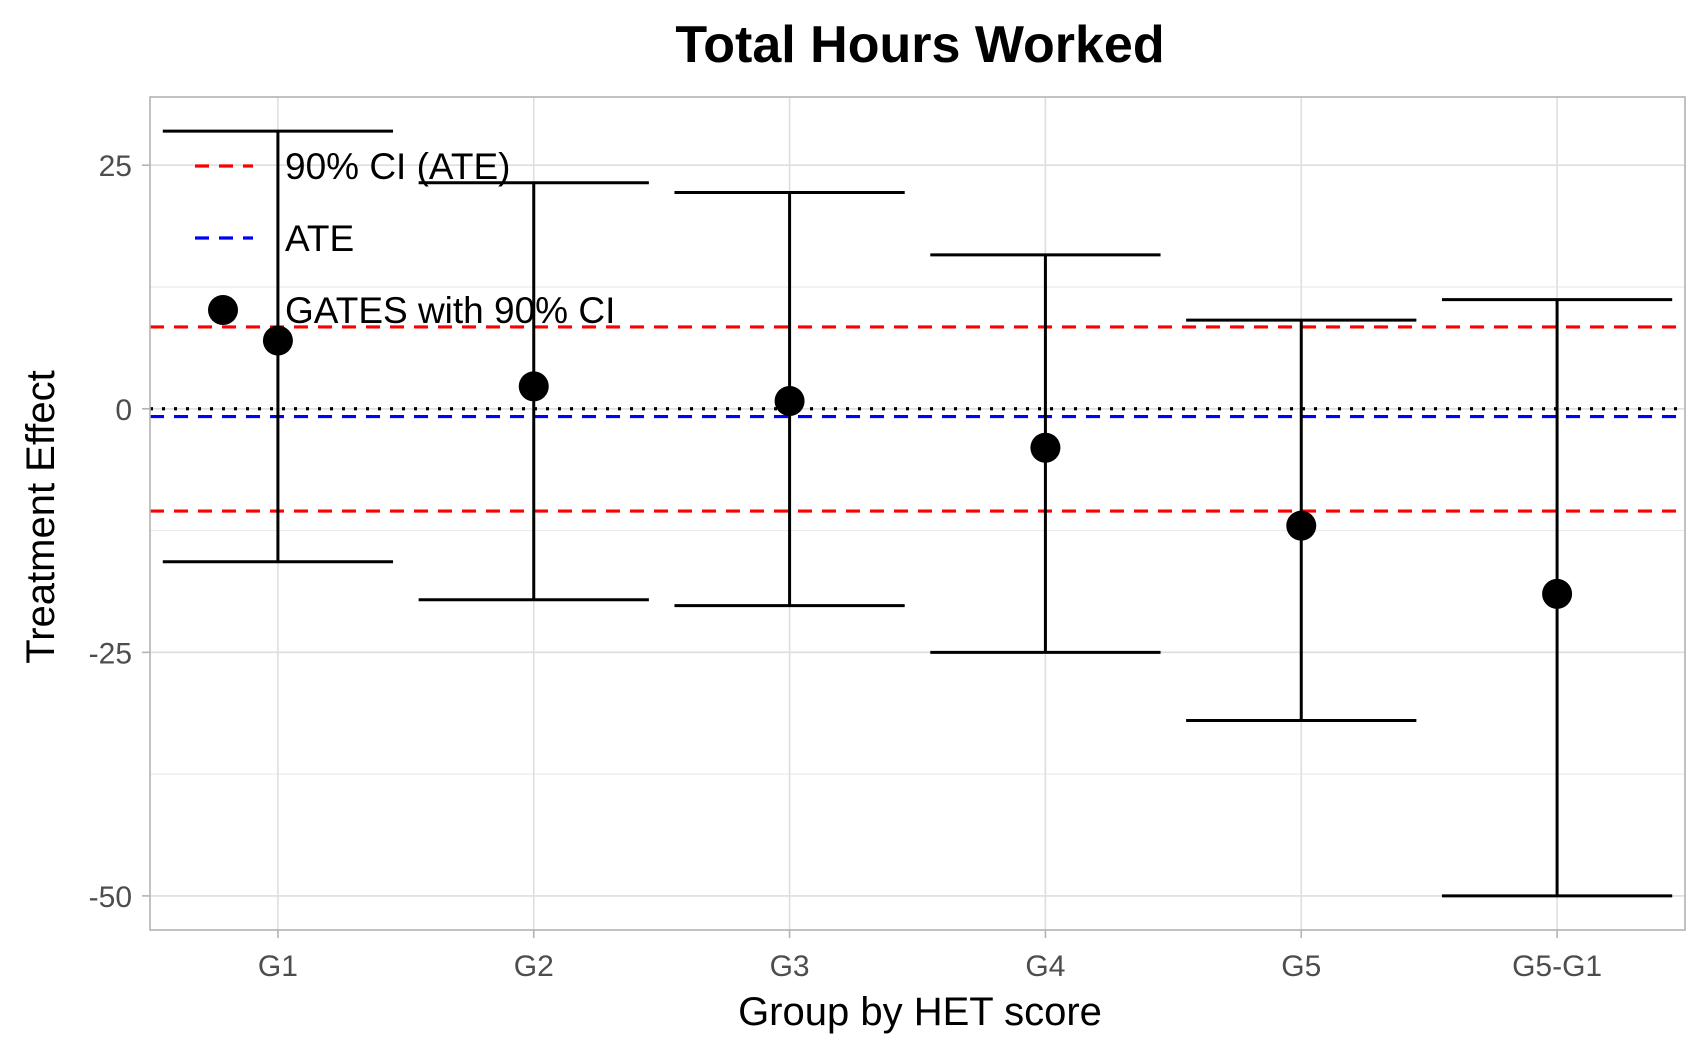 This screenshot has height=1055, width=1700. Describe the element at coordinates (110, 653) in the screenshot. I see `y-tick-label: -25` at that location.